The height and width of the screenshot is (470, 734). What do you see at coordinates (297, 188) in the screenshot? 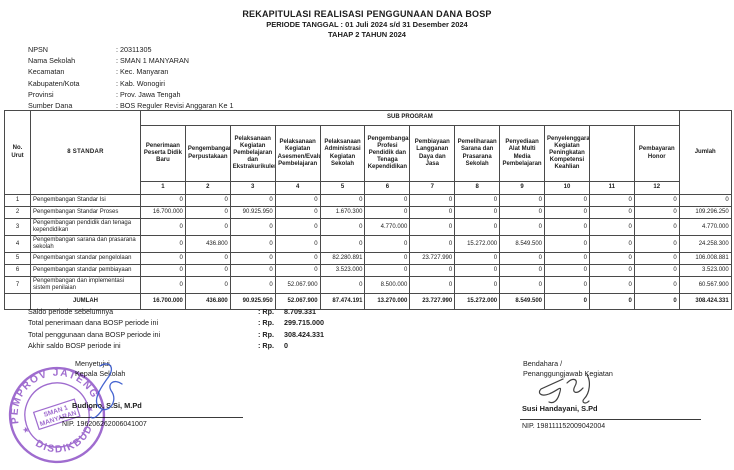
I see `subprogram-column-number: 4` at bounding box center [297, 188].